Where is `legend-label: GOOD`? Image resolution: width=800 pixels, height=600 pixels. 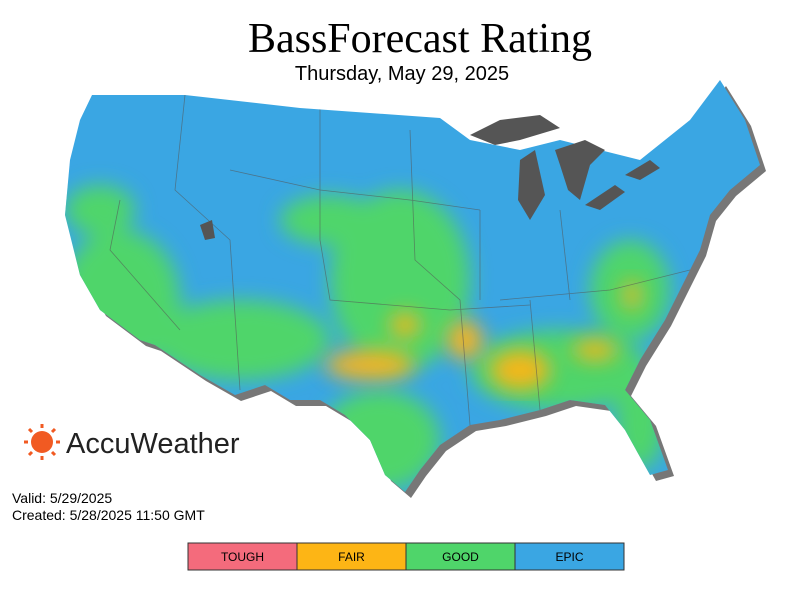
legend-label: GOOD is located at coordinates (460, 557).